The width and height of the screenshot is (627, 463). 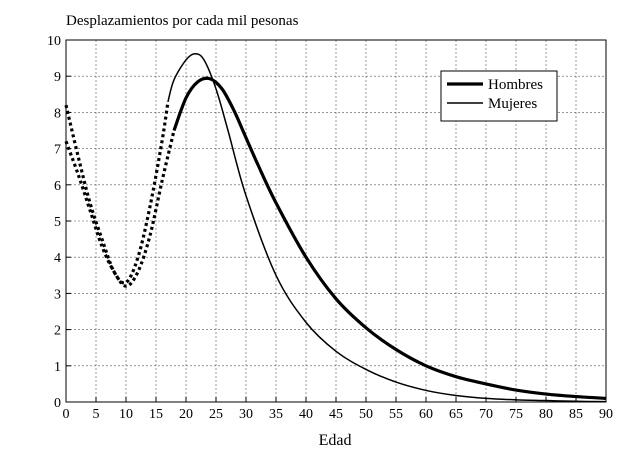 What do you see at coordinates (96, 414) in the screenshot?
I see `x-tick-label: 5` at bounding box center [96, 414].